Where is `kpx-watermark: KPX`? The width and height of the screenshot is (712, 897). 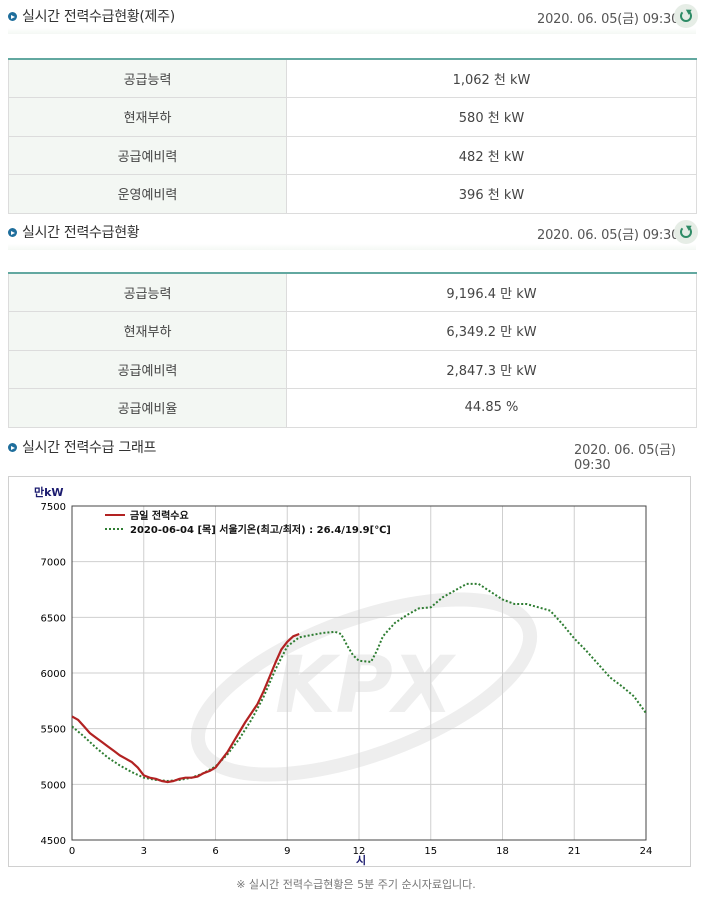
kpx-watermark: KPX is located at coordinates (364, 687).